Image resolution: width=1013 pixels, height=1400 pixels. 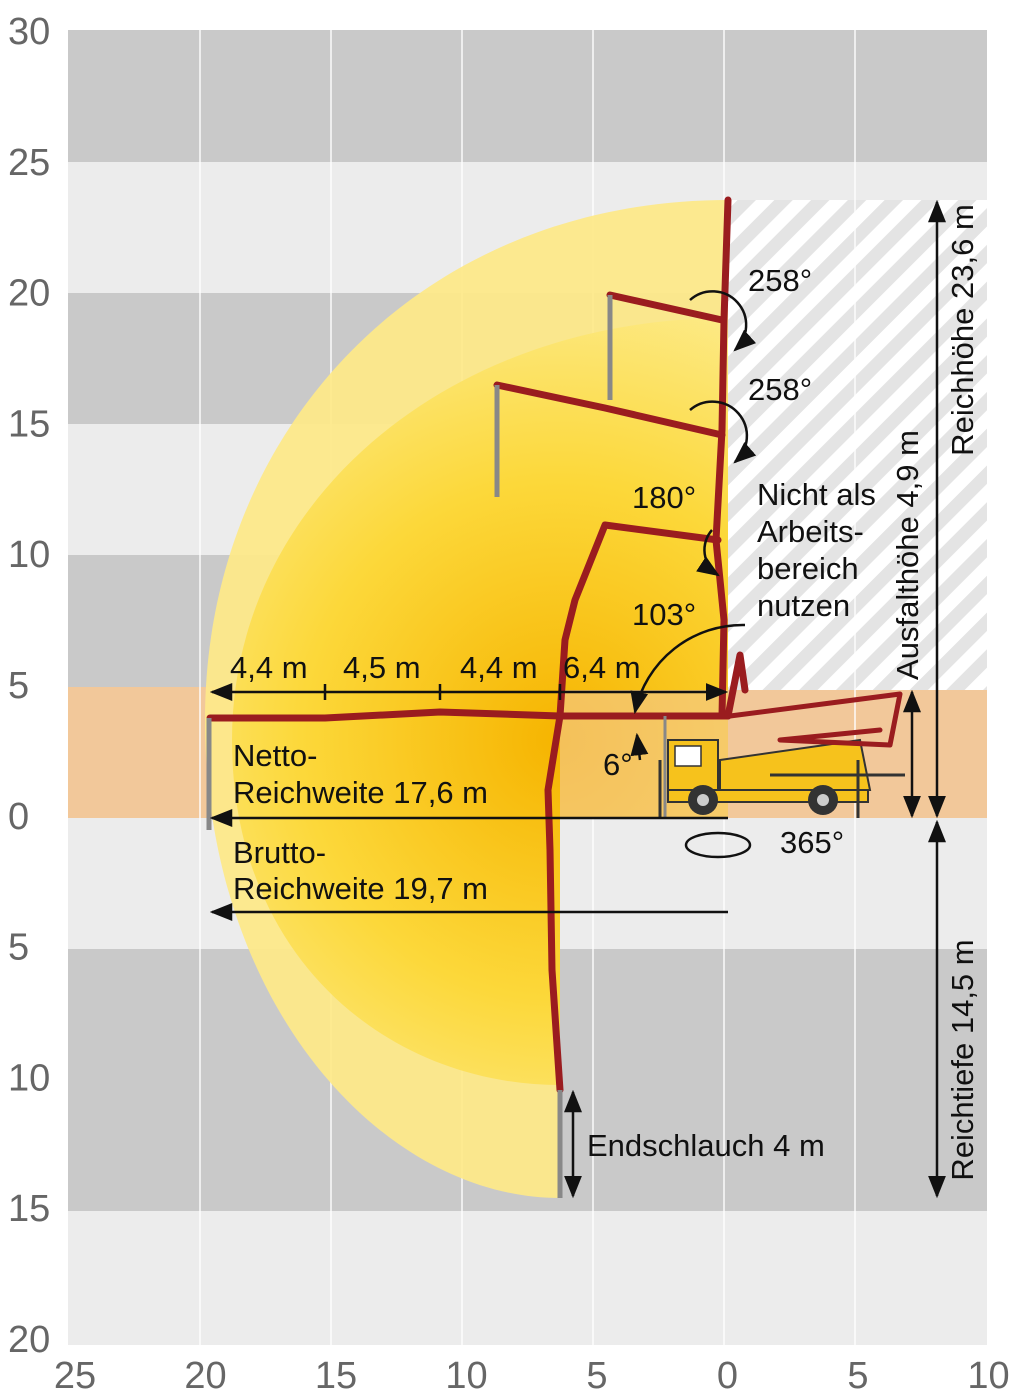 I want to click on y-axis-label: 25, so click(x=29, y=163).